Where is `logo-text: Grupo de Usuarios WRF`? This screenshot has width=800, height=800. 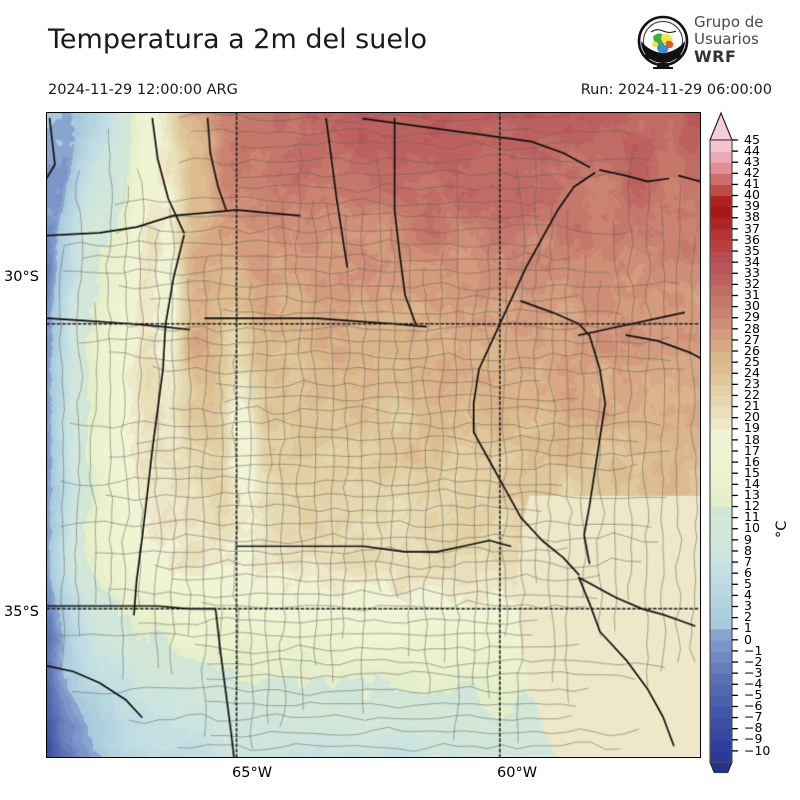 logo-text: Grupo de Usuarios WRF is located at coordinates (740, 39).